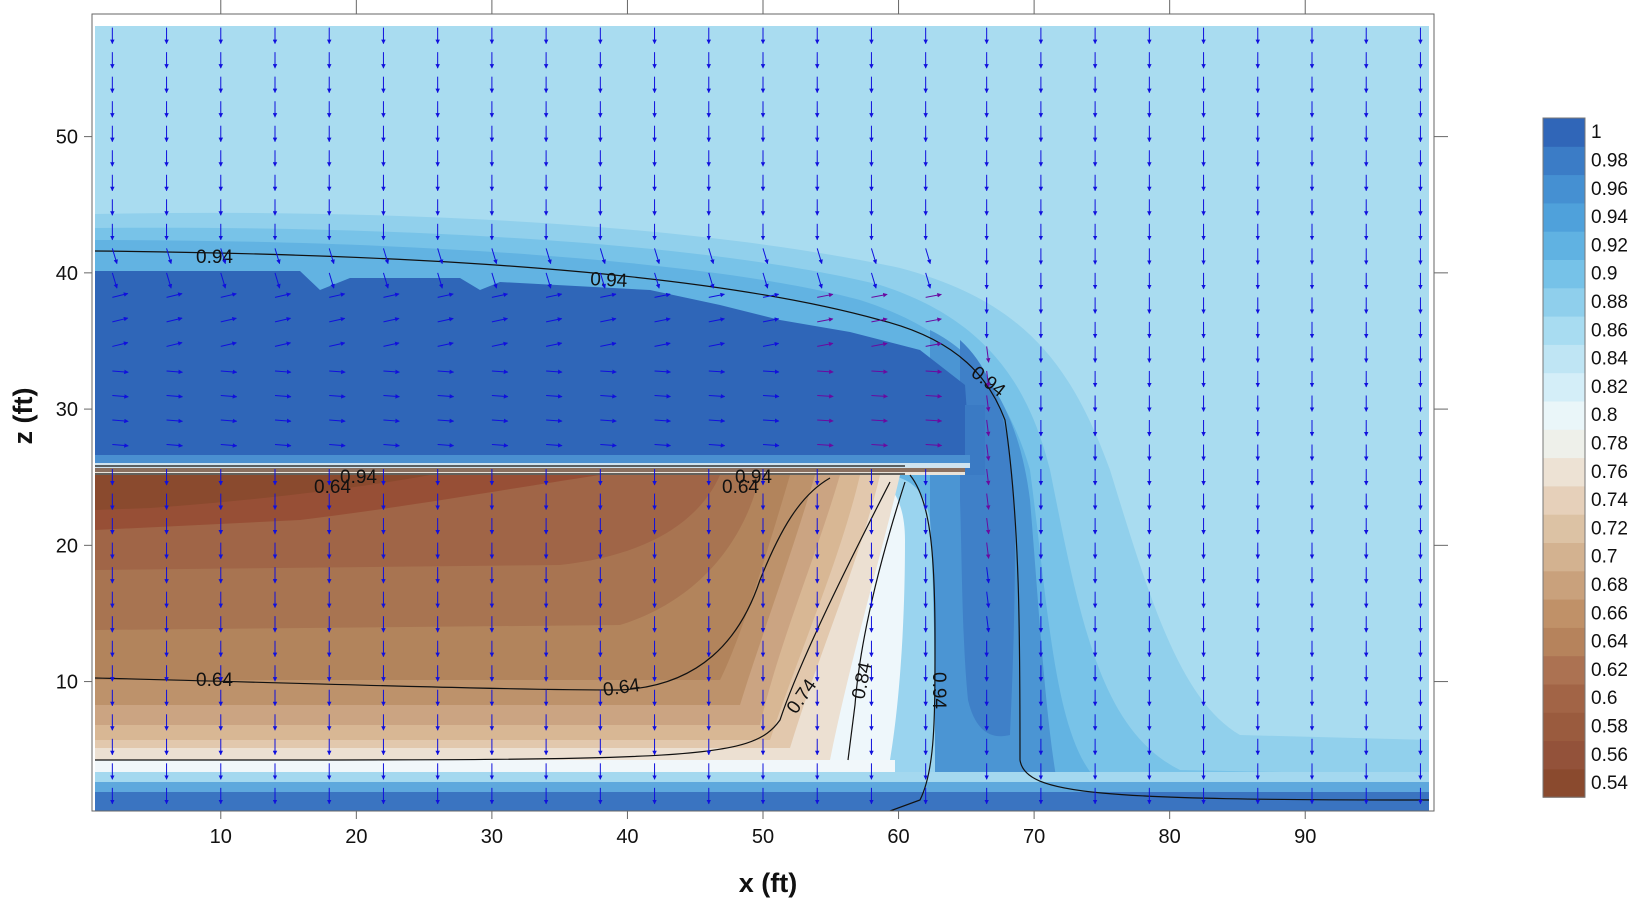  I want to click on colorbar-label: 0.58, so click(1609, 726).